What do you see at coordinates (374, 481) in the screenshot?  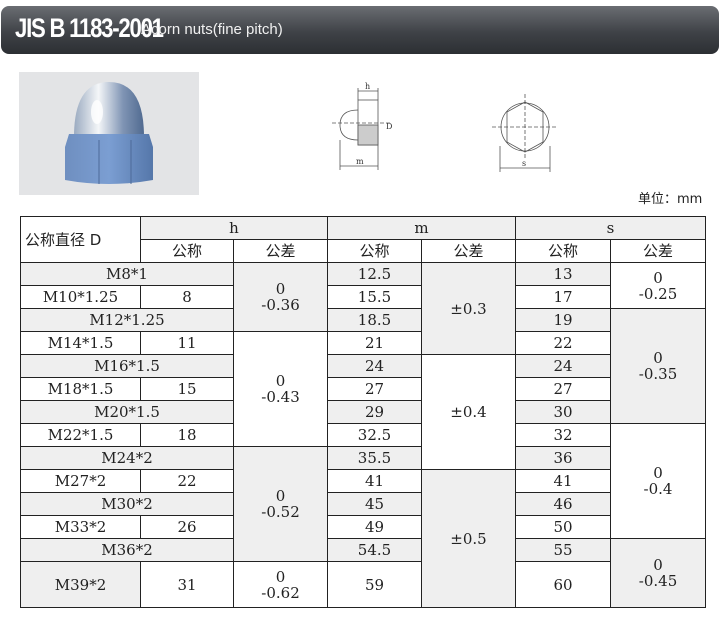 I see `m-nominal: 41` at bounding box center [374, 481].